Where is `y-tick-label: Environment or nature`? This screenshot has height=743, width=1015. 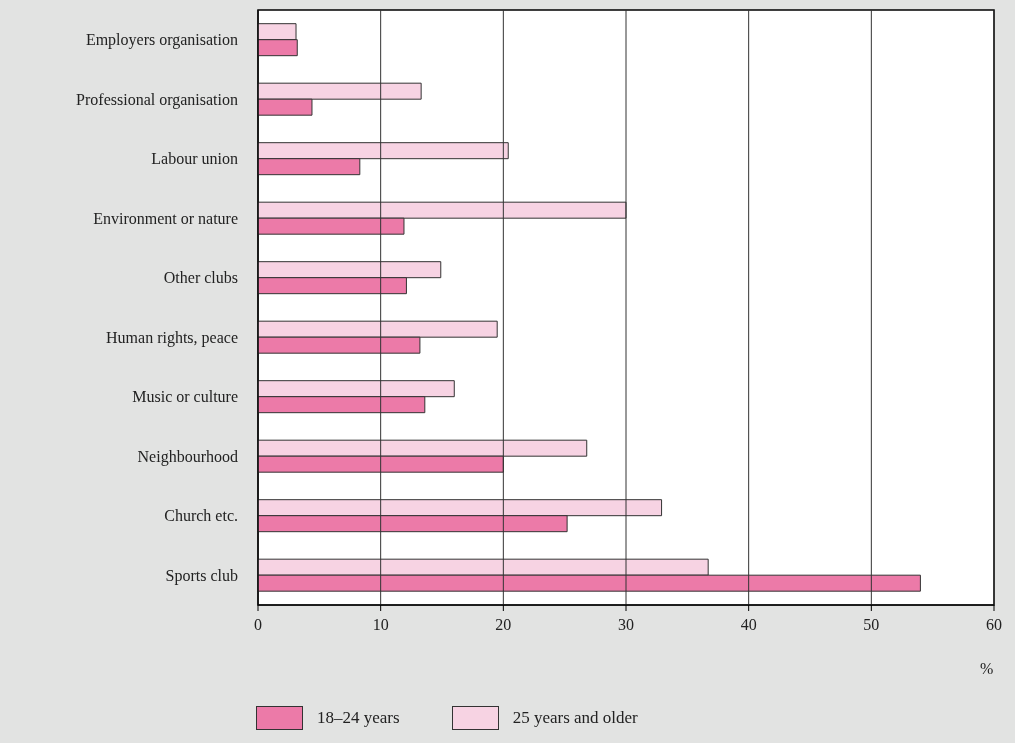 y-tick-label: Environment or nature is located at coordinates (165, 218).